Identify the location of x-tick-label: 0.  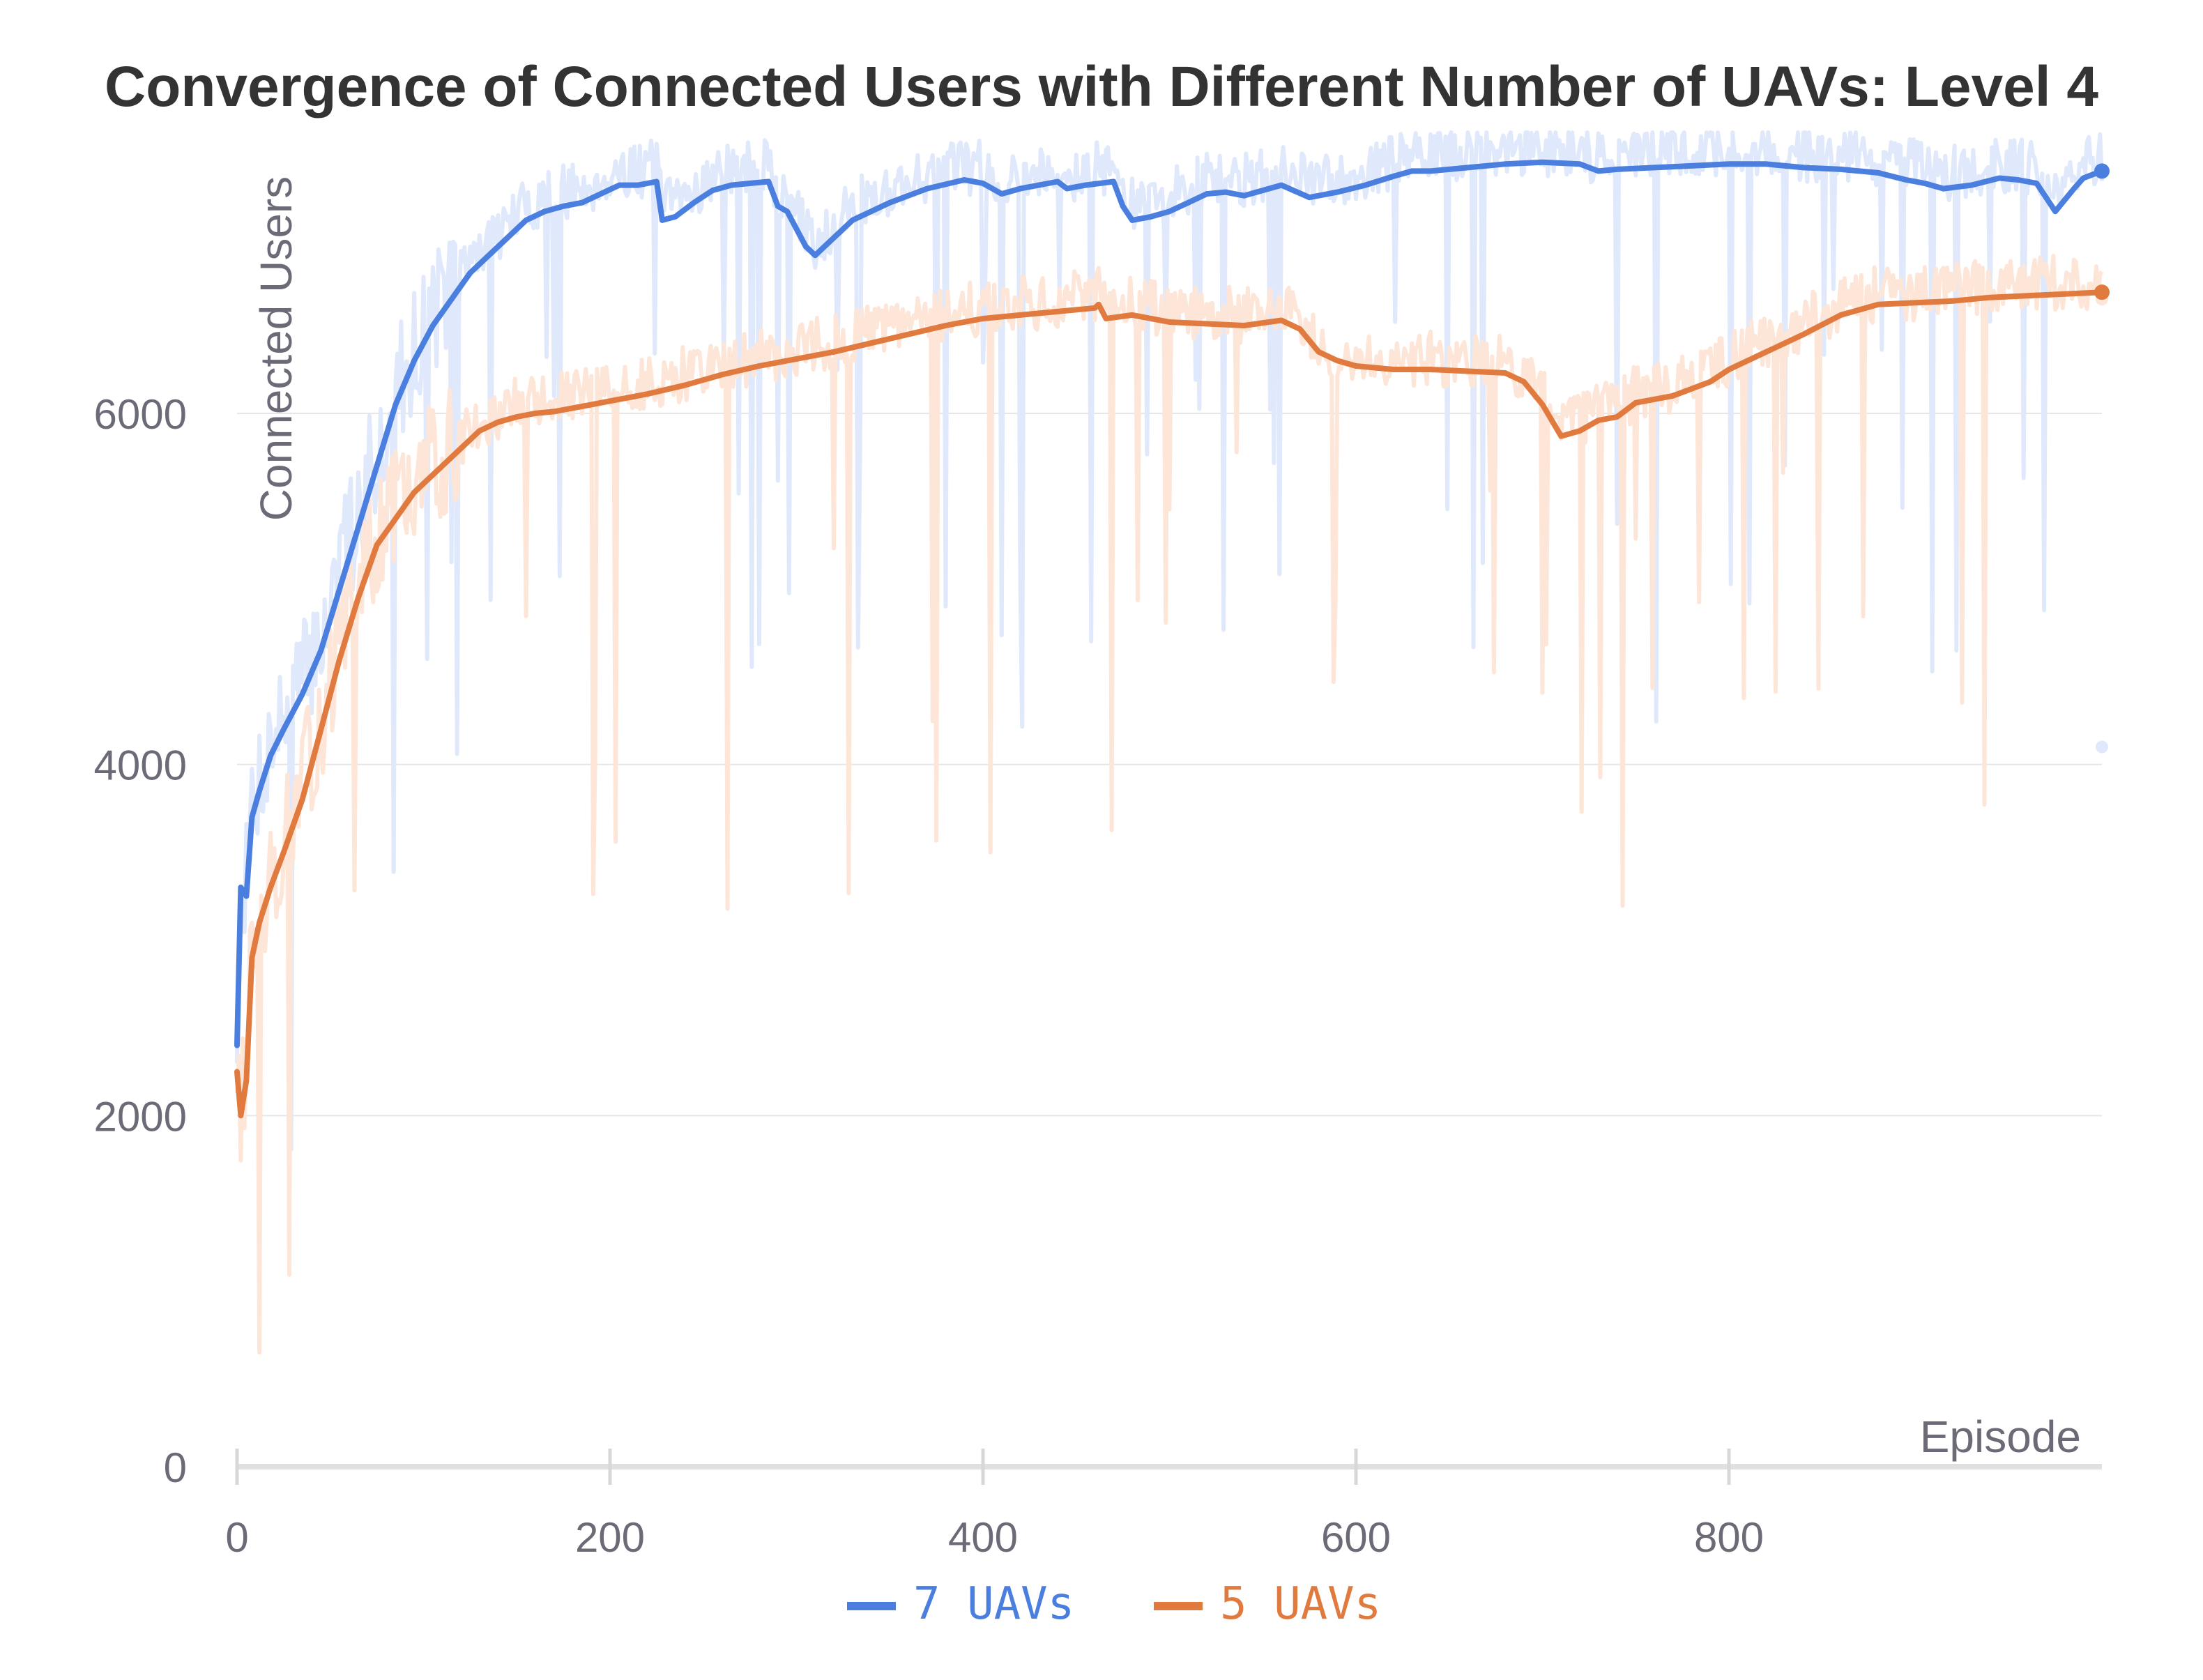
(237, 1537).